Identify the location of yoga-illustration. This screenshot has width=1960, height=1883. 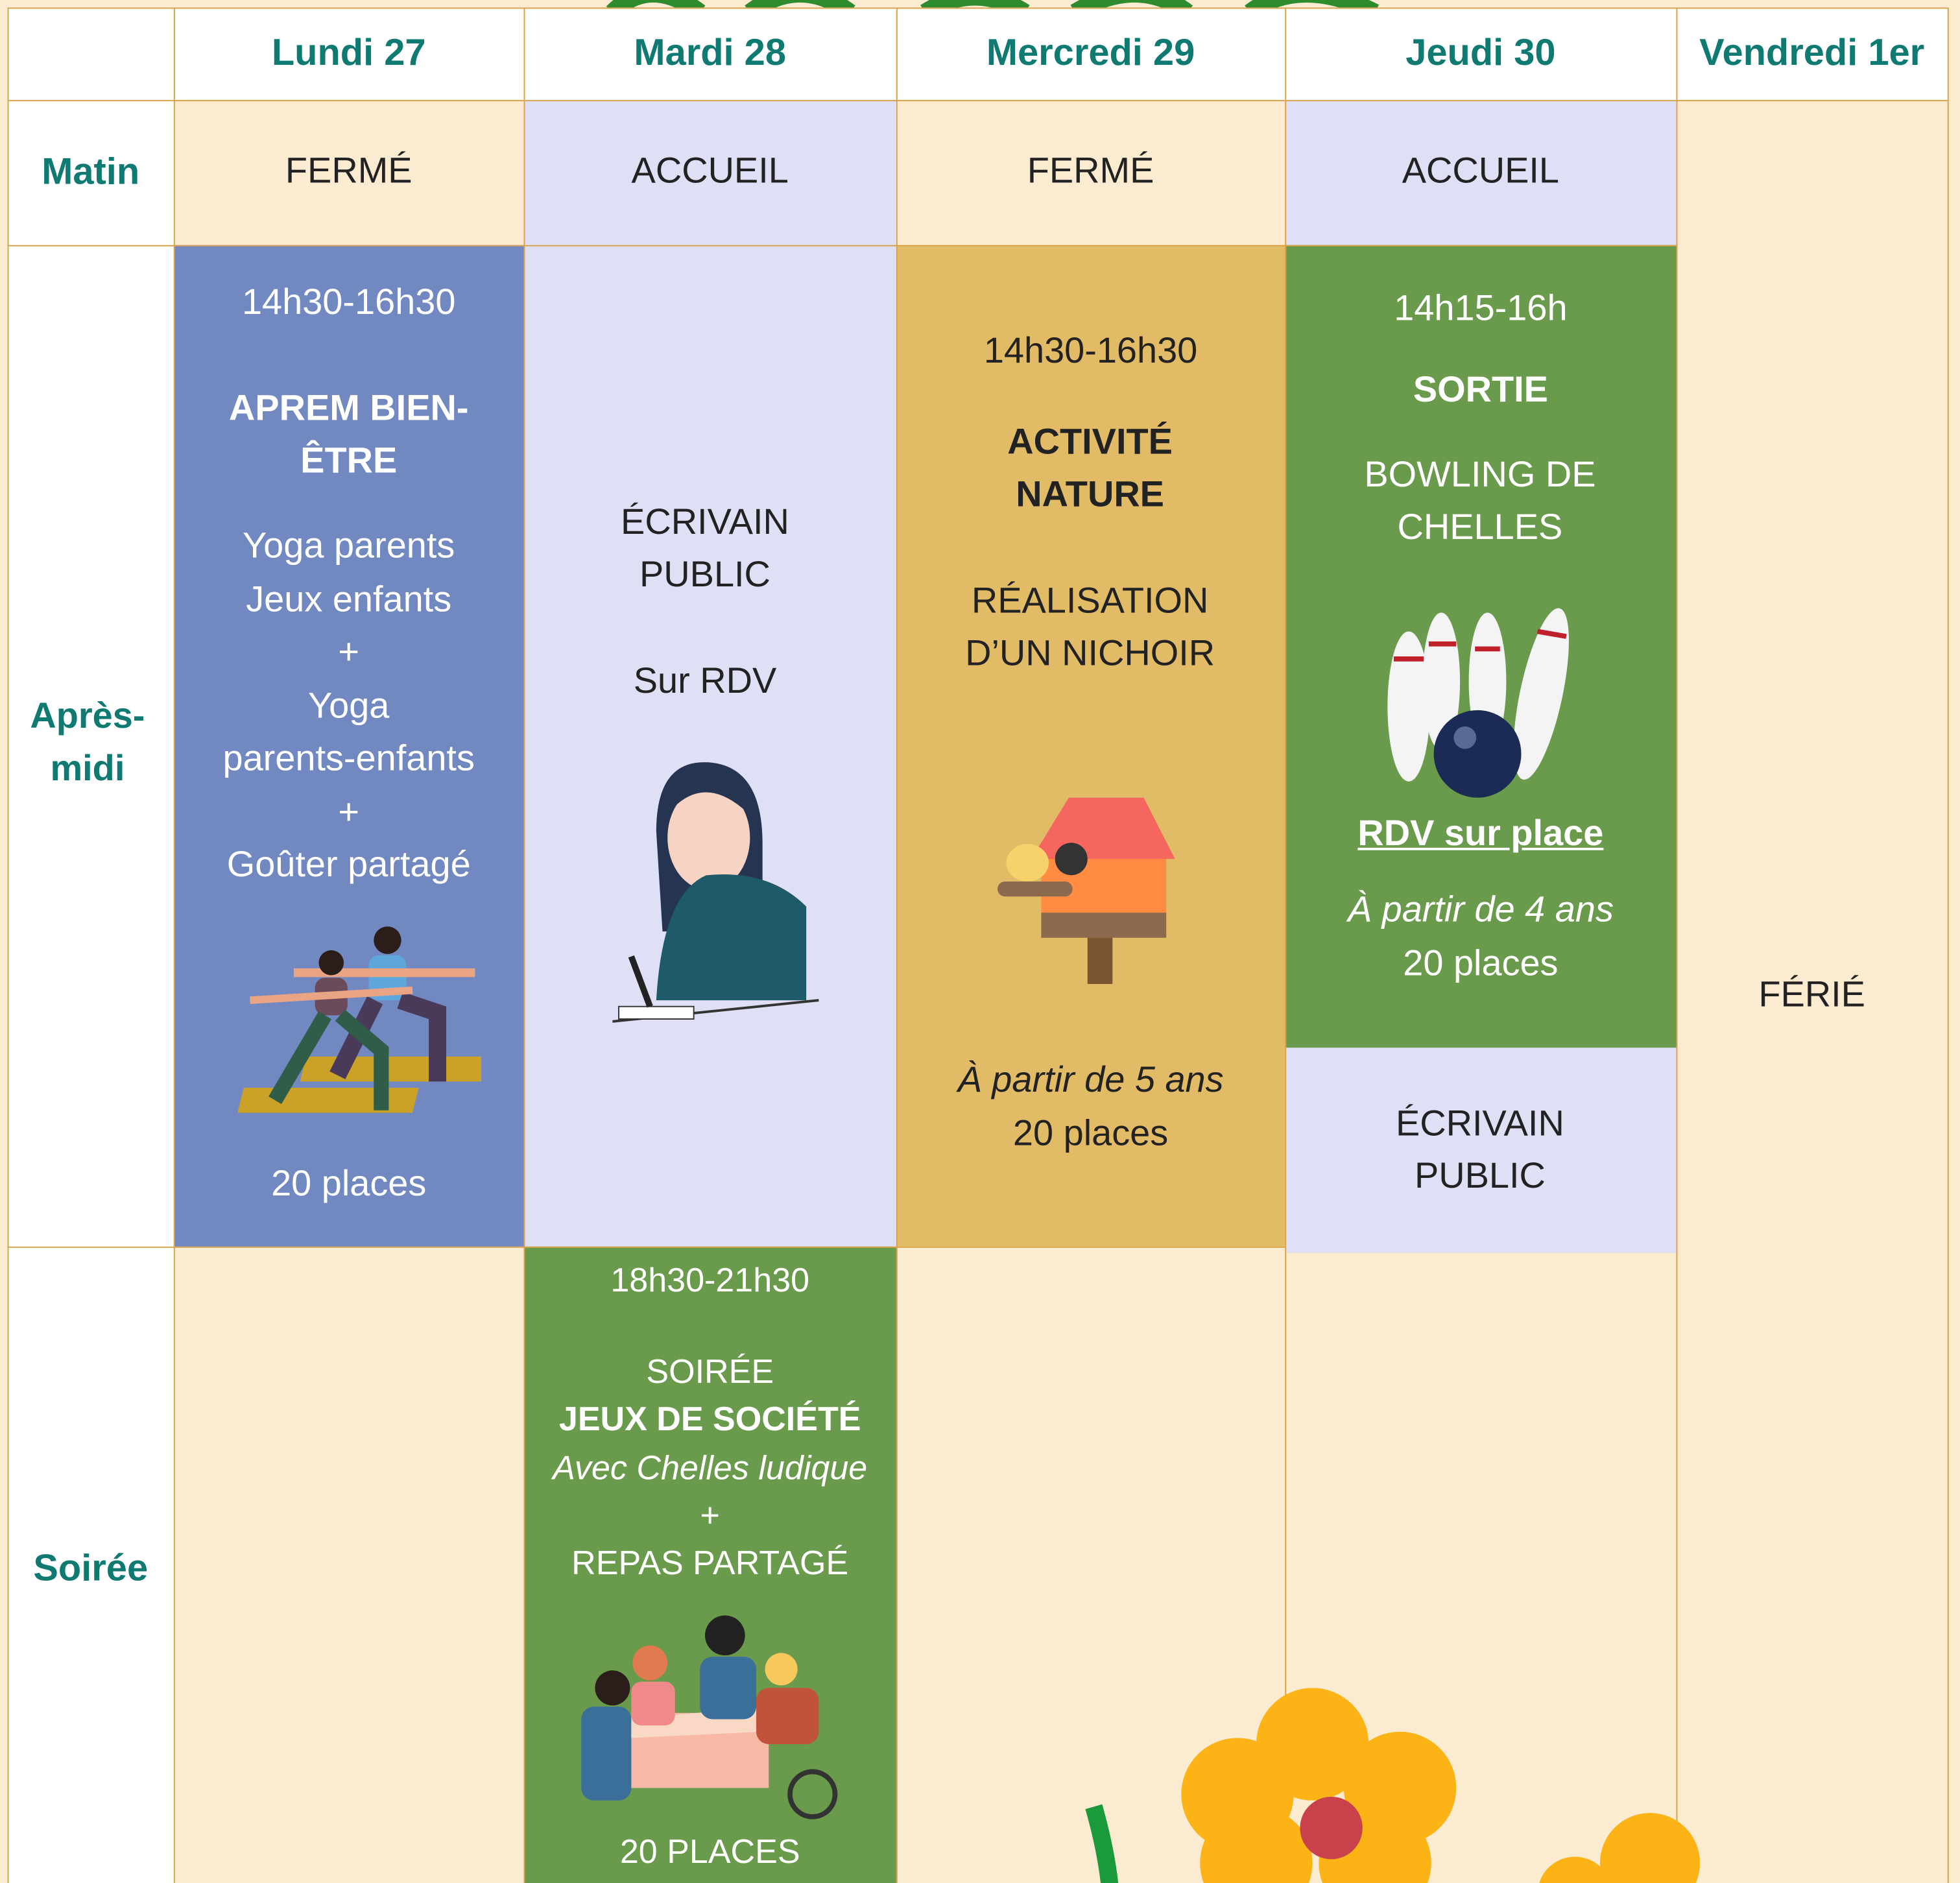
(359, 1019).